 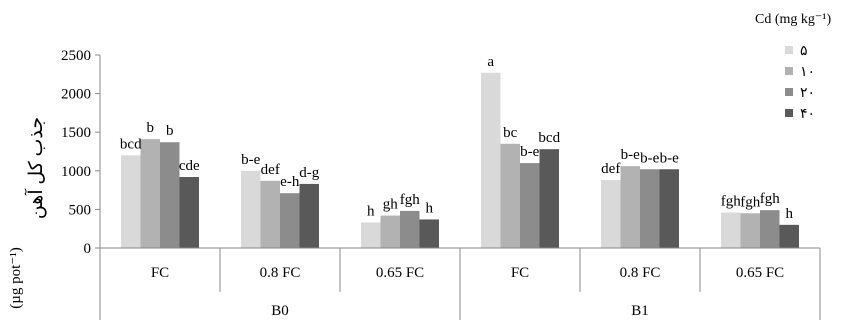 I want to click on y-axis-title: جذب کل آهن (µg pot⁻¹), so click(x=27, y=213).